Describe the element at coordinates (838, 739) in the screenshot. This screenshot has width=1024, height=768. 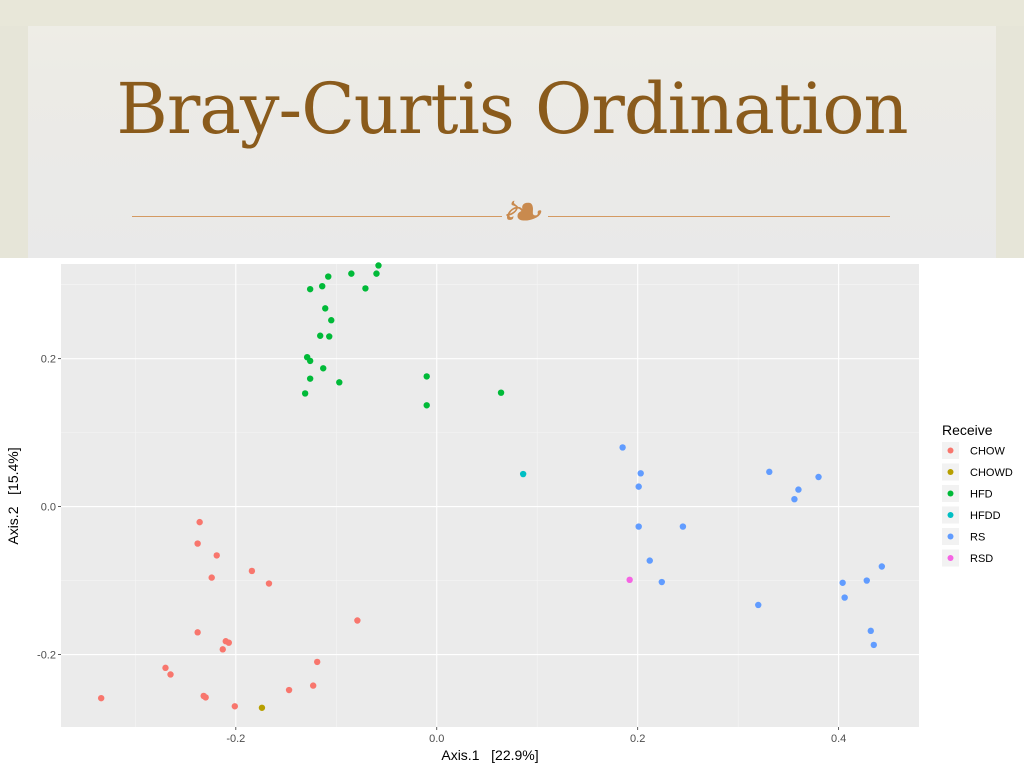
I see `x-tick-label: 0.4` at that location.